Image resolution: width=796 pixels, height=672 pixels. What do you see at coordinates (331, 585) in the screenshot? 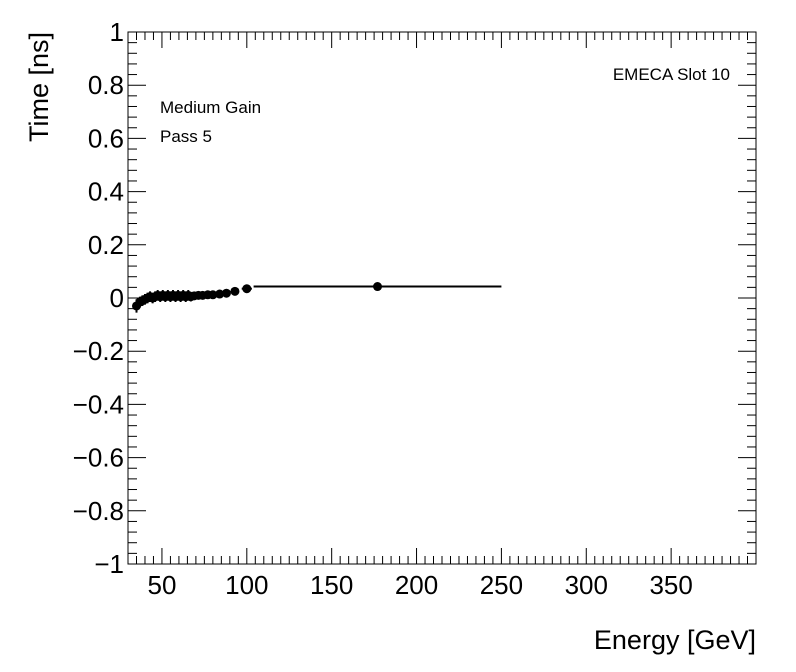
I see `x-tick-label: 150` at bounding box center [331, 585].